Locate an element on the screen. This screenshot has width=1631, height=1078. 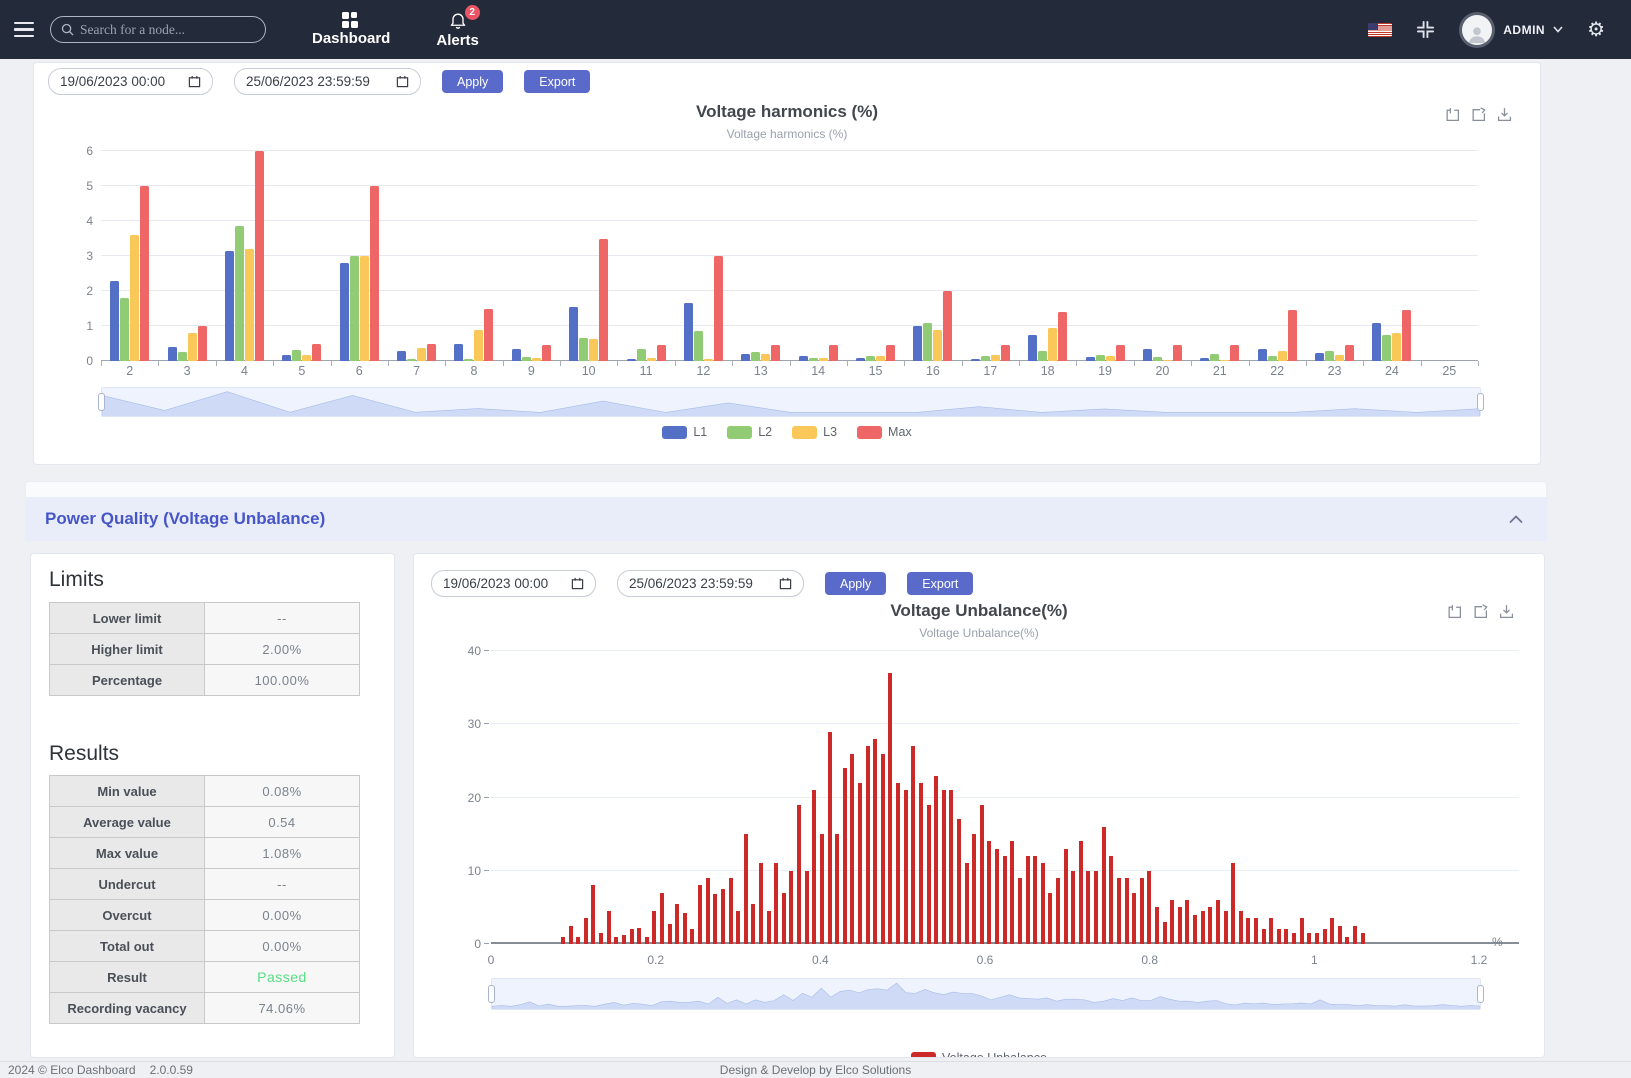
row-value: 1.08% is located at coordinates (282, 853).